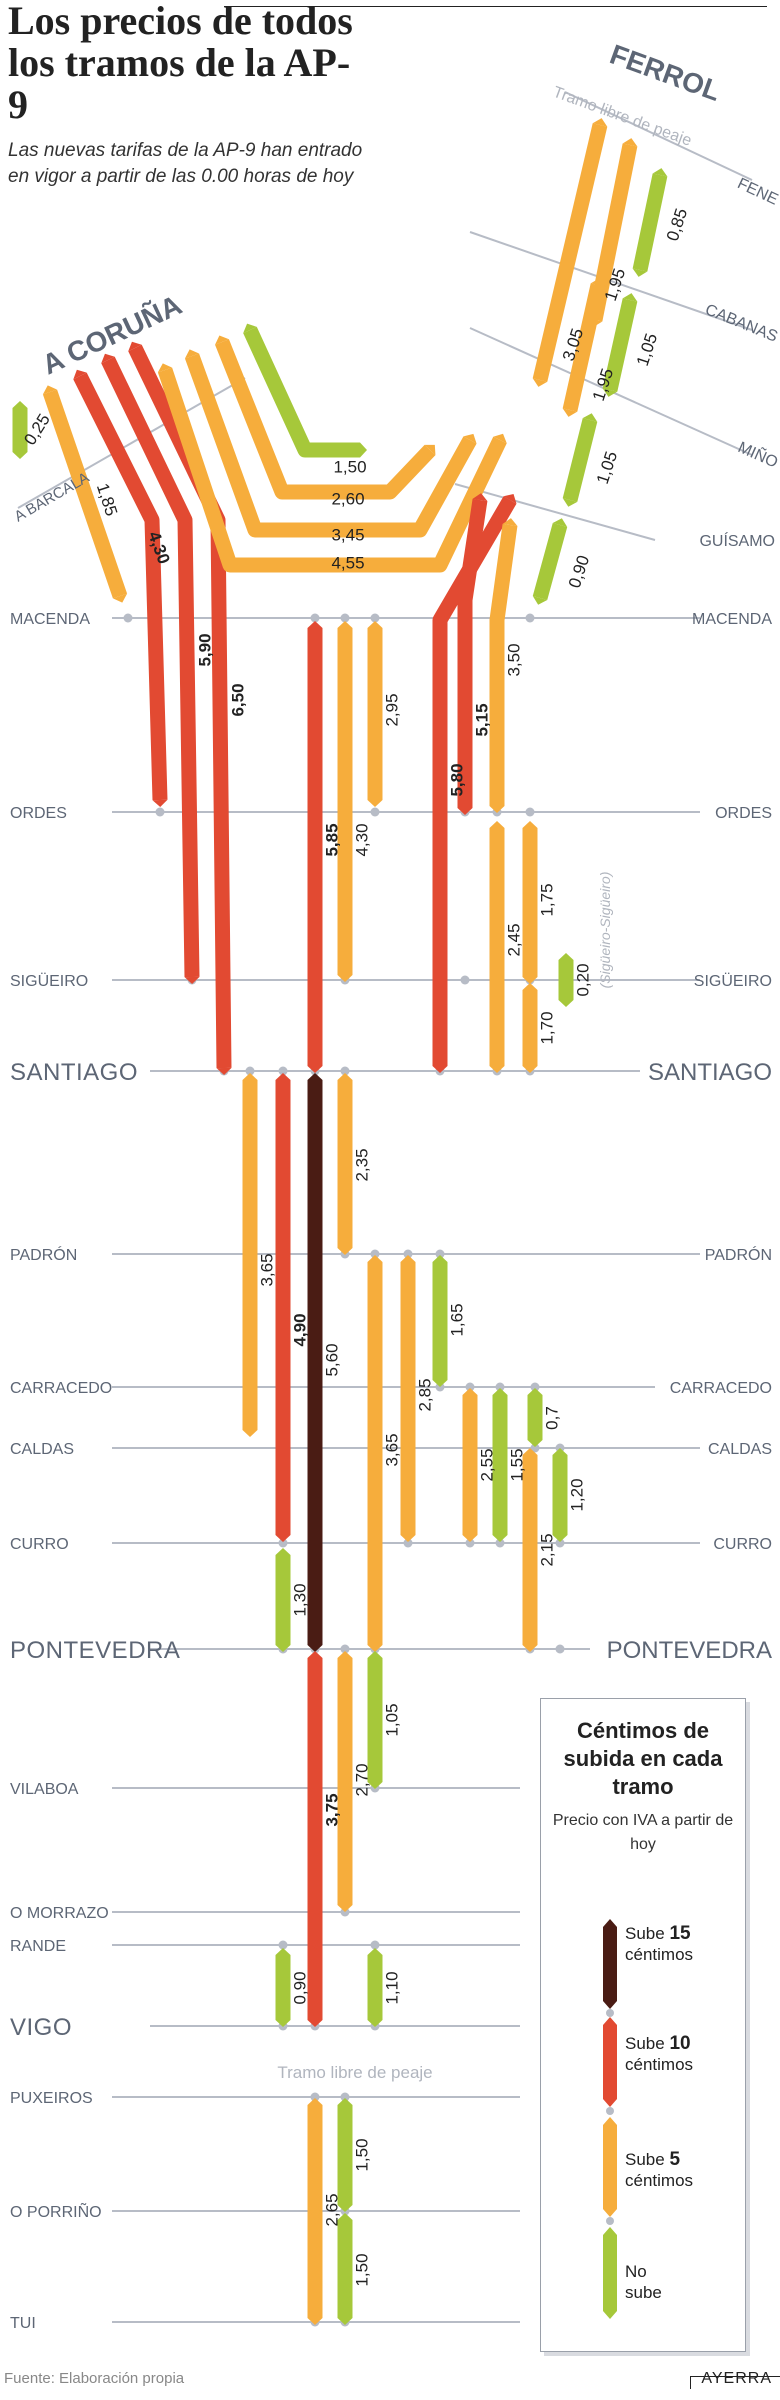 This screenshot has width=780, height=2400. What do you see at coordinates (347, 562) in the screenshot?
I see `price-label: 4,55` at bounding box center [347, 562].